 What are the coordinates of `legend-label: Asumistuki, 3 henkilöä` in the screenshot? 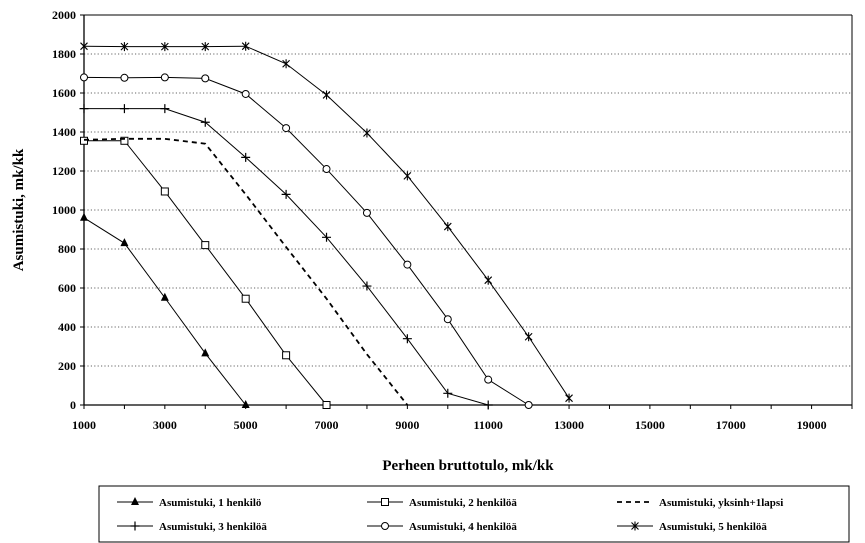 It's located at (213, 527).